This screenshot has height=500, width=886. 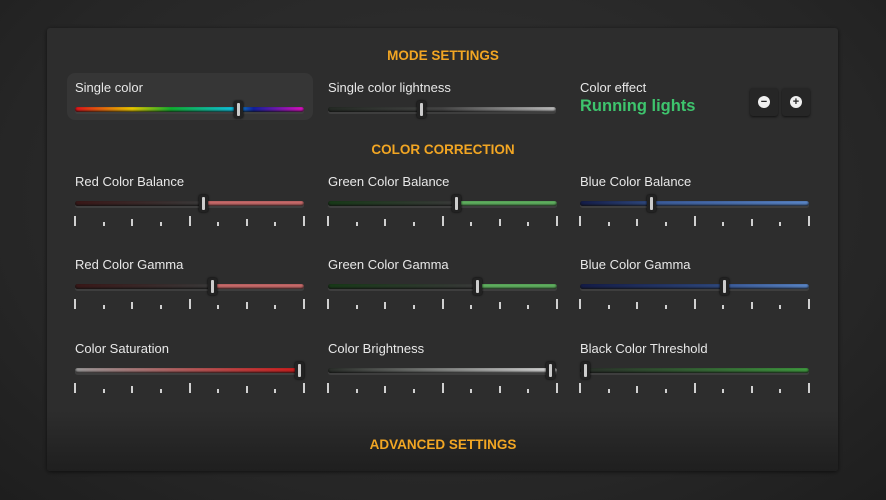 I want to click on plus-circle-icon: +, so click(x=796, y=102).